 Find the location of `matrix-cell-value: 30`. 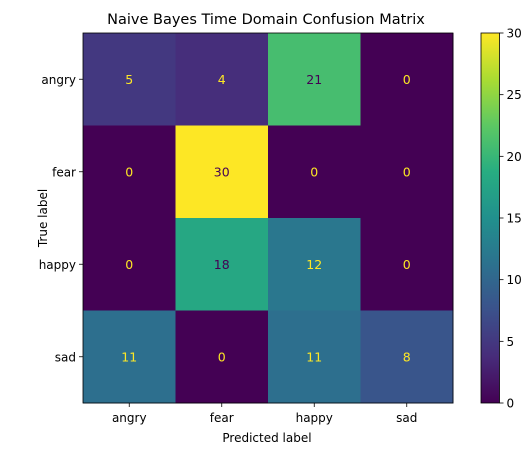

matrix-cell-value: 30 is located at coordinates (222, 171).